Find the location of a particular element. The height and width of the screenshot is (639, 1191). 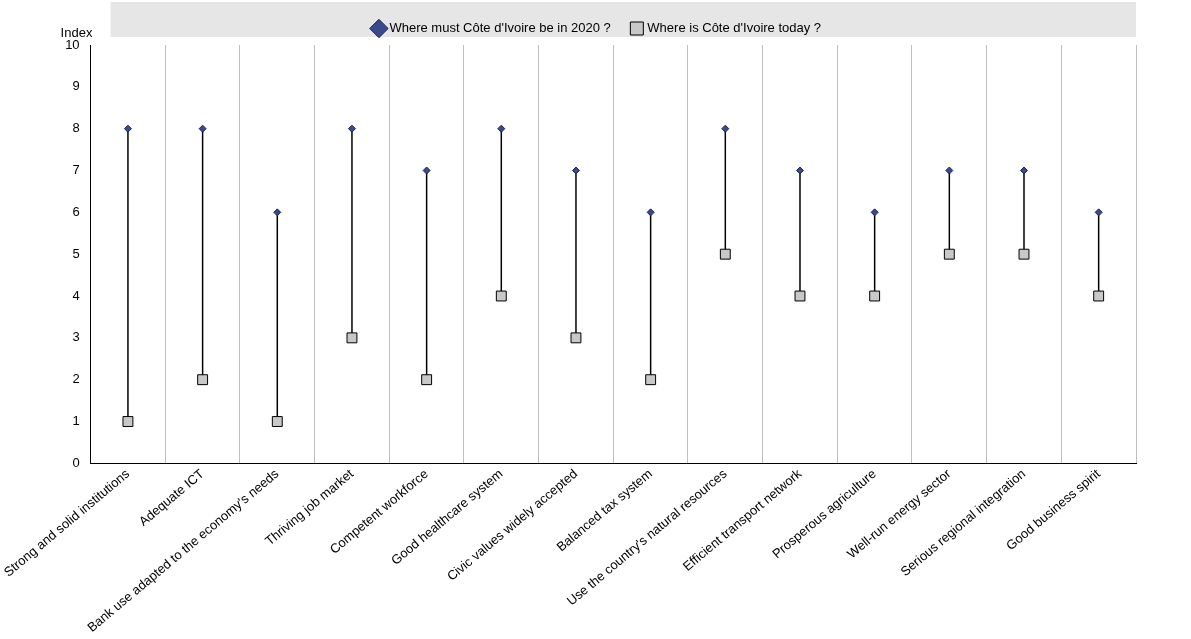

y-tick-label: 9 is located at coordinates (76, 86).